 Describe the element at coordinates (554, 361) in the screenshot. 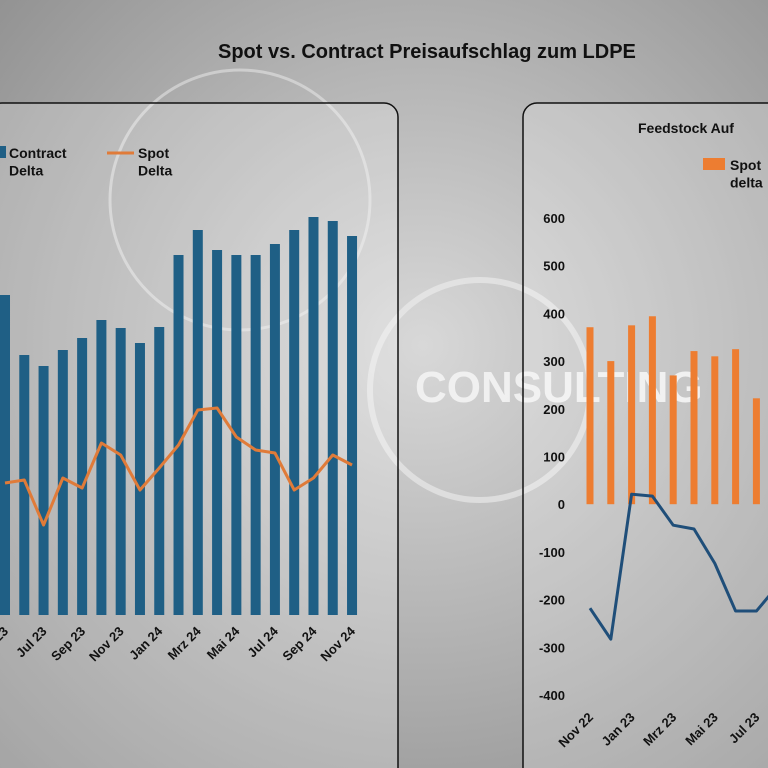

I see `y-tick-label: 300` at that location.